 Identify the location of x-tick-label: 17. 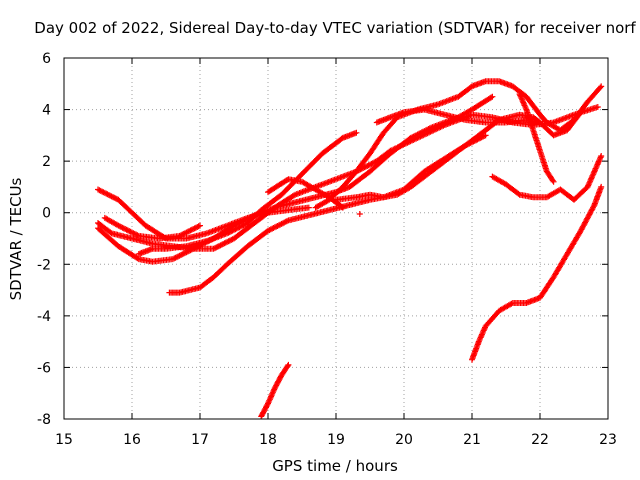
(200, 440).